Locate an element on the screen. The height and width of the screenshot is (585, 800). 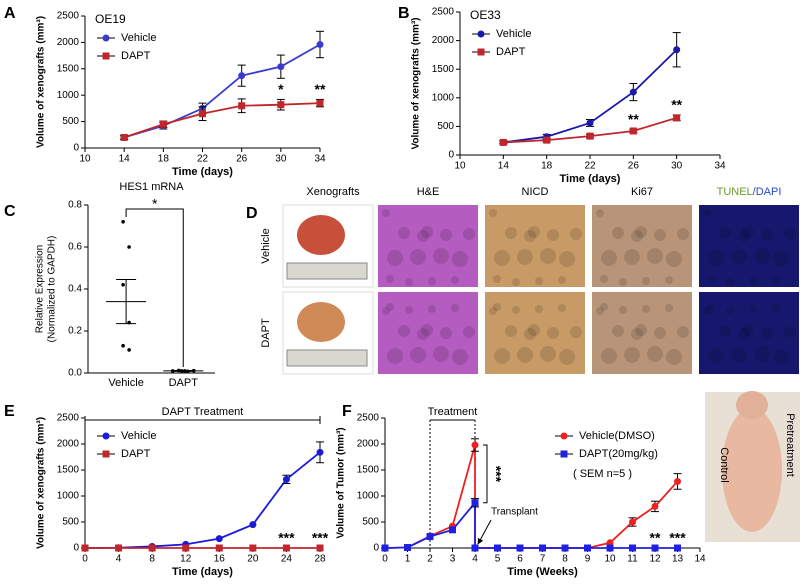
row-label: Vehicle is located at coordinates (266, 245).